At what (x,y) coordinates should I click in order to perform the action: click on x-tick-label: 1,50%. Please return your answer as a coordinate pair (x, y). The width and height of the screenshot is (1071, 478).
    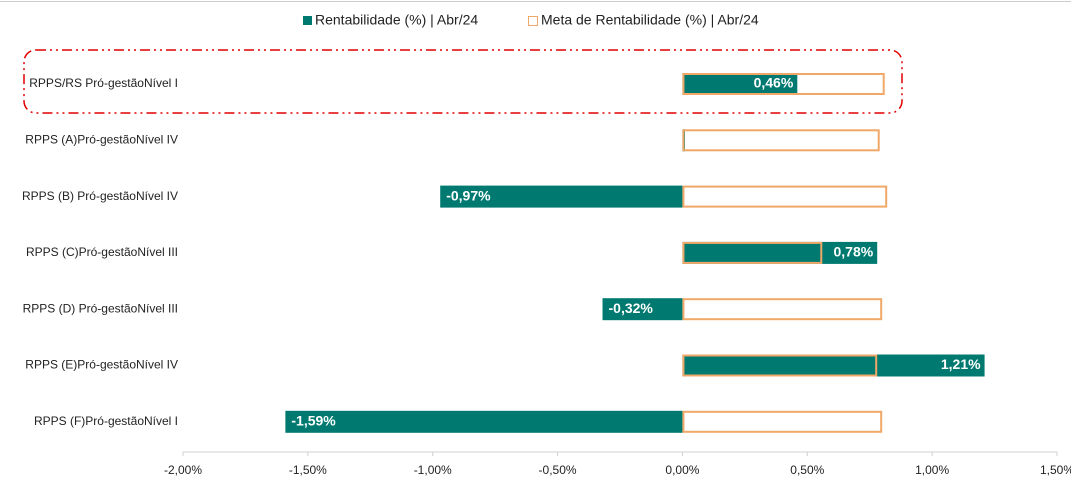
    Looking at the image, I should click on (1055, 470).